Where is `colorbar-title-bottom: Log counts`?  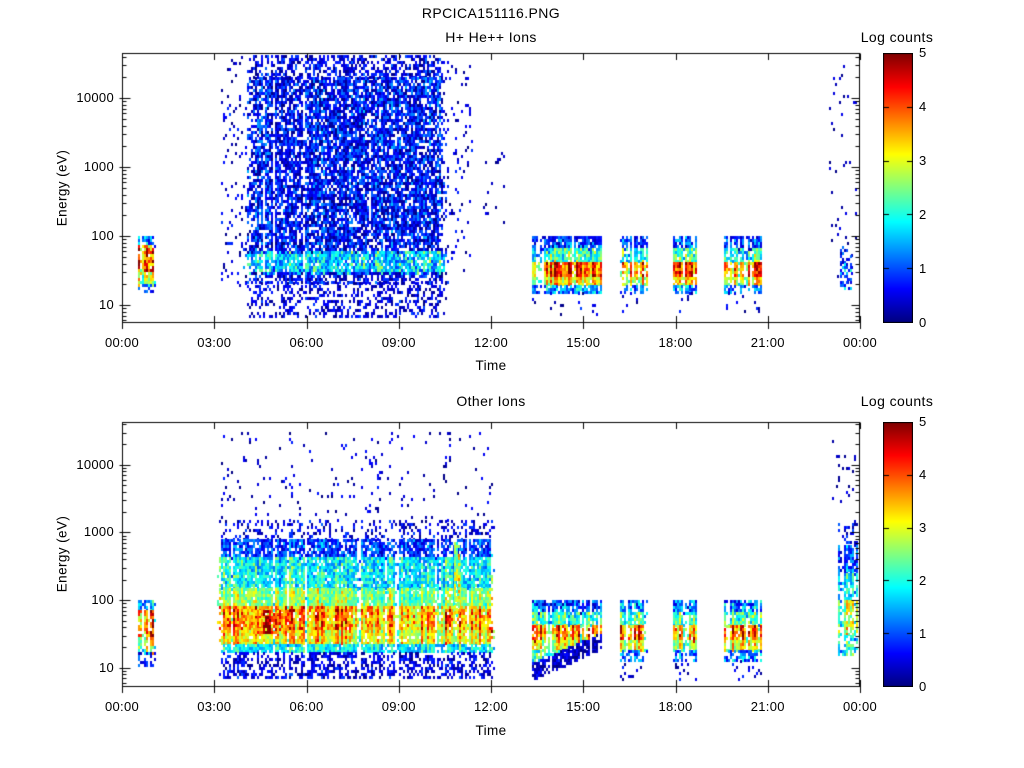
colorbar-title-bottom: Log counts is located at coordinates (897, 401).